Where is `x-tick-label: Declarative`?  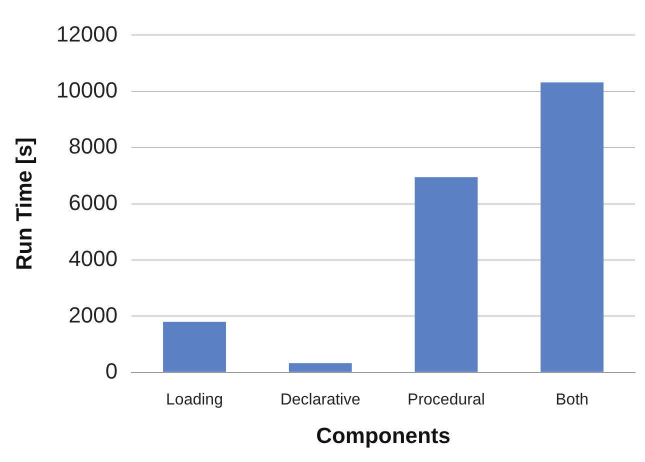 x-tick-label: Declarative is located at coordinates (320, 399).